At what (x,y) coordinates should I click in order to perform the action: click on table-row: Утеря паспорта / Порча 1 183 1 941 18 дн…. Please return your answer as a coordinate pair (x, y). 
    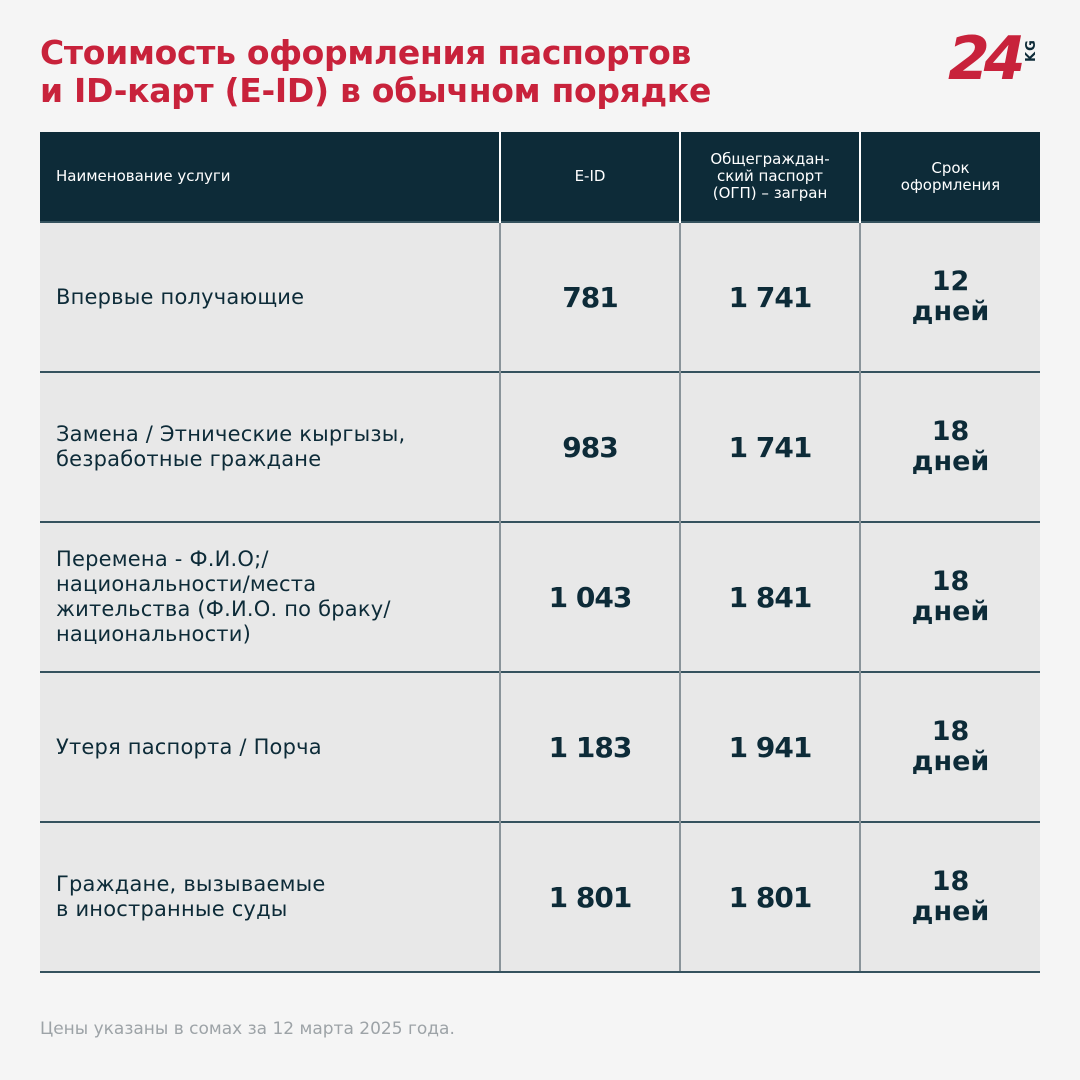
    Looking at the image, I should click on (540, 746).